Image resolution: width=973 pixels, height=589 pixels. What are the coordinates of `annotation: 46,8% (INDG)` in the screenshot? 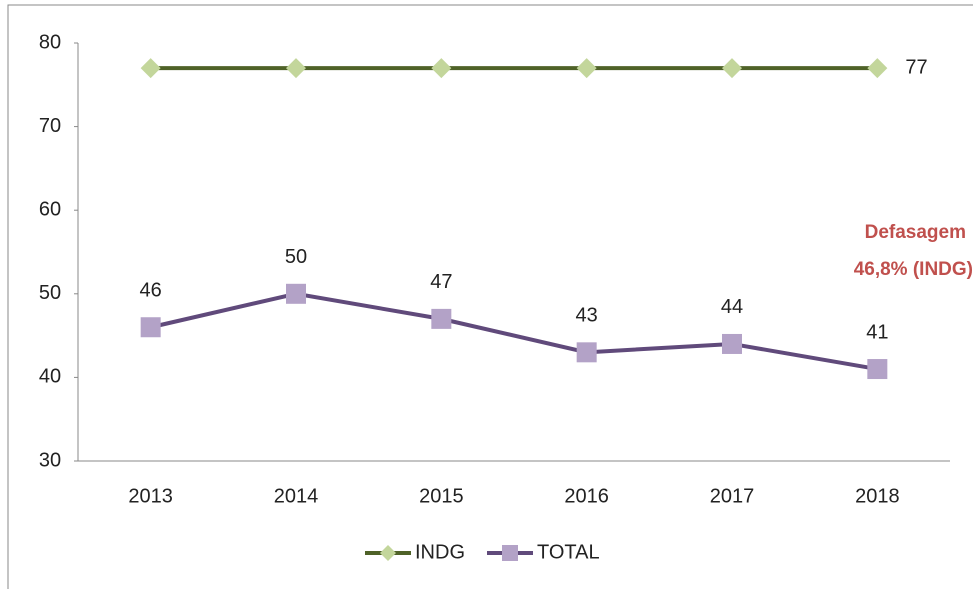 It's located at (913, 269).